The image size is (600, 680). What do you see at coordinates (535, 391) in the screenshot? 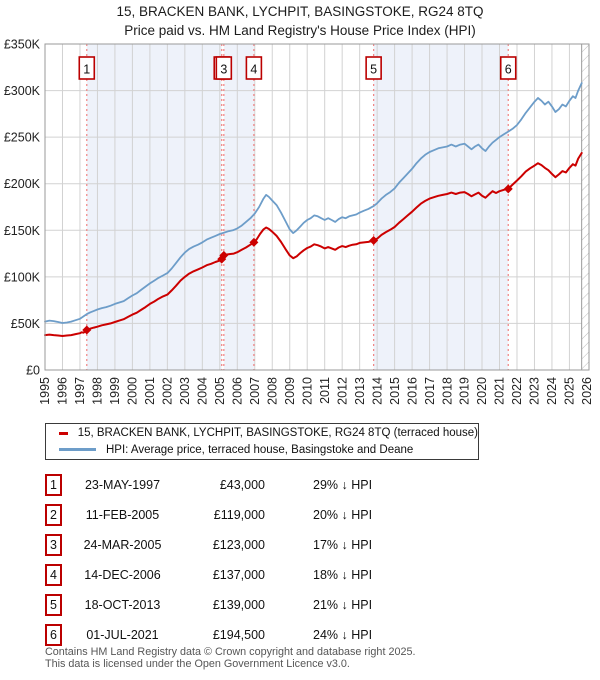
I see `svg-text: 2023` at bounding box center [535, 391].